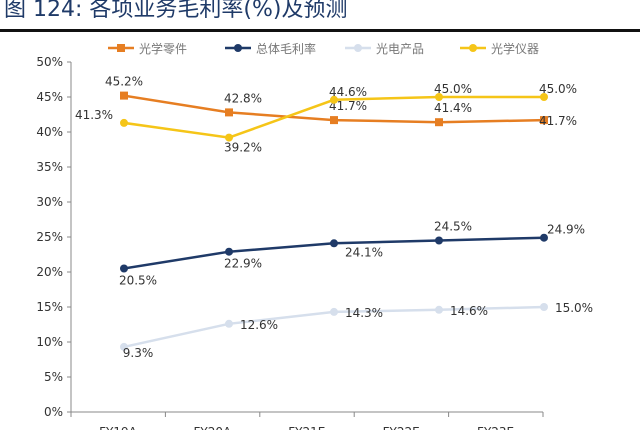  Describe the element at coordinates (515, 48) in the screenshot. I see `legend-label: 光学仪器` at that location.